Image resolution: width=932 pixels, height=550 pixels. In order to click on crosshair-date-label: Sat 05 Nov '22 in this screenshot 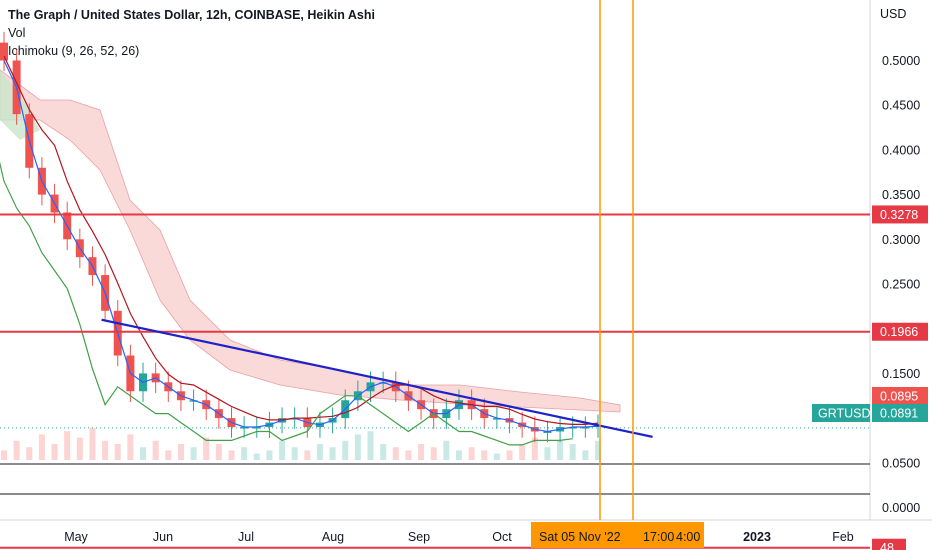, I will do `click(580, 537)`.